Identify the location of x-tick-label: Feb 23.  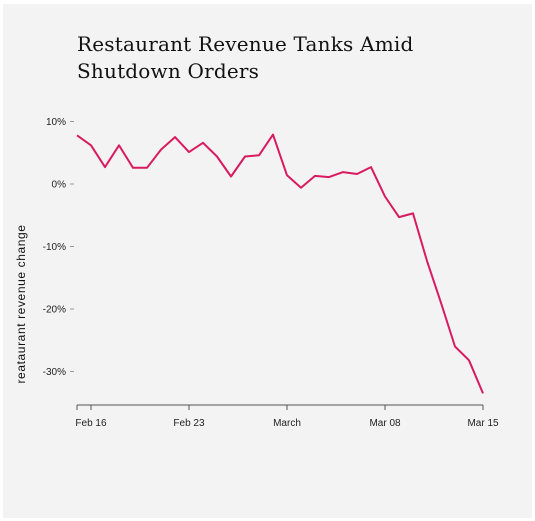
(189, 423).